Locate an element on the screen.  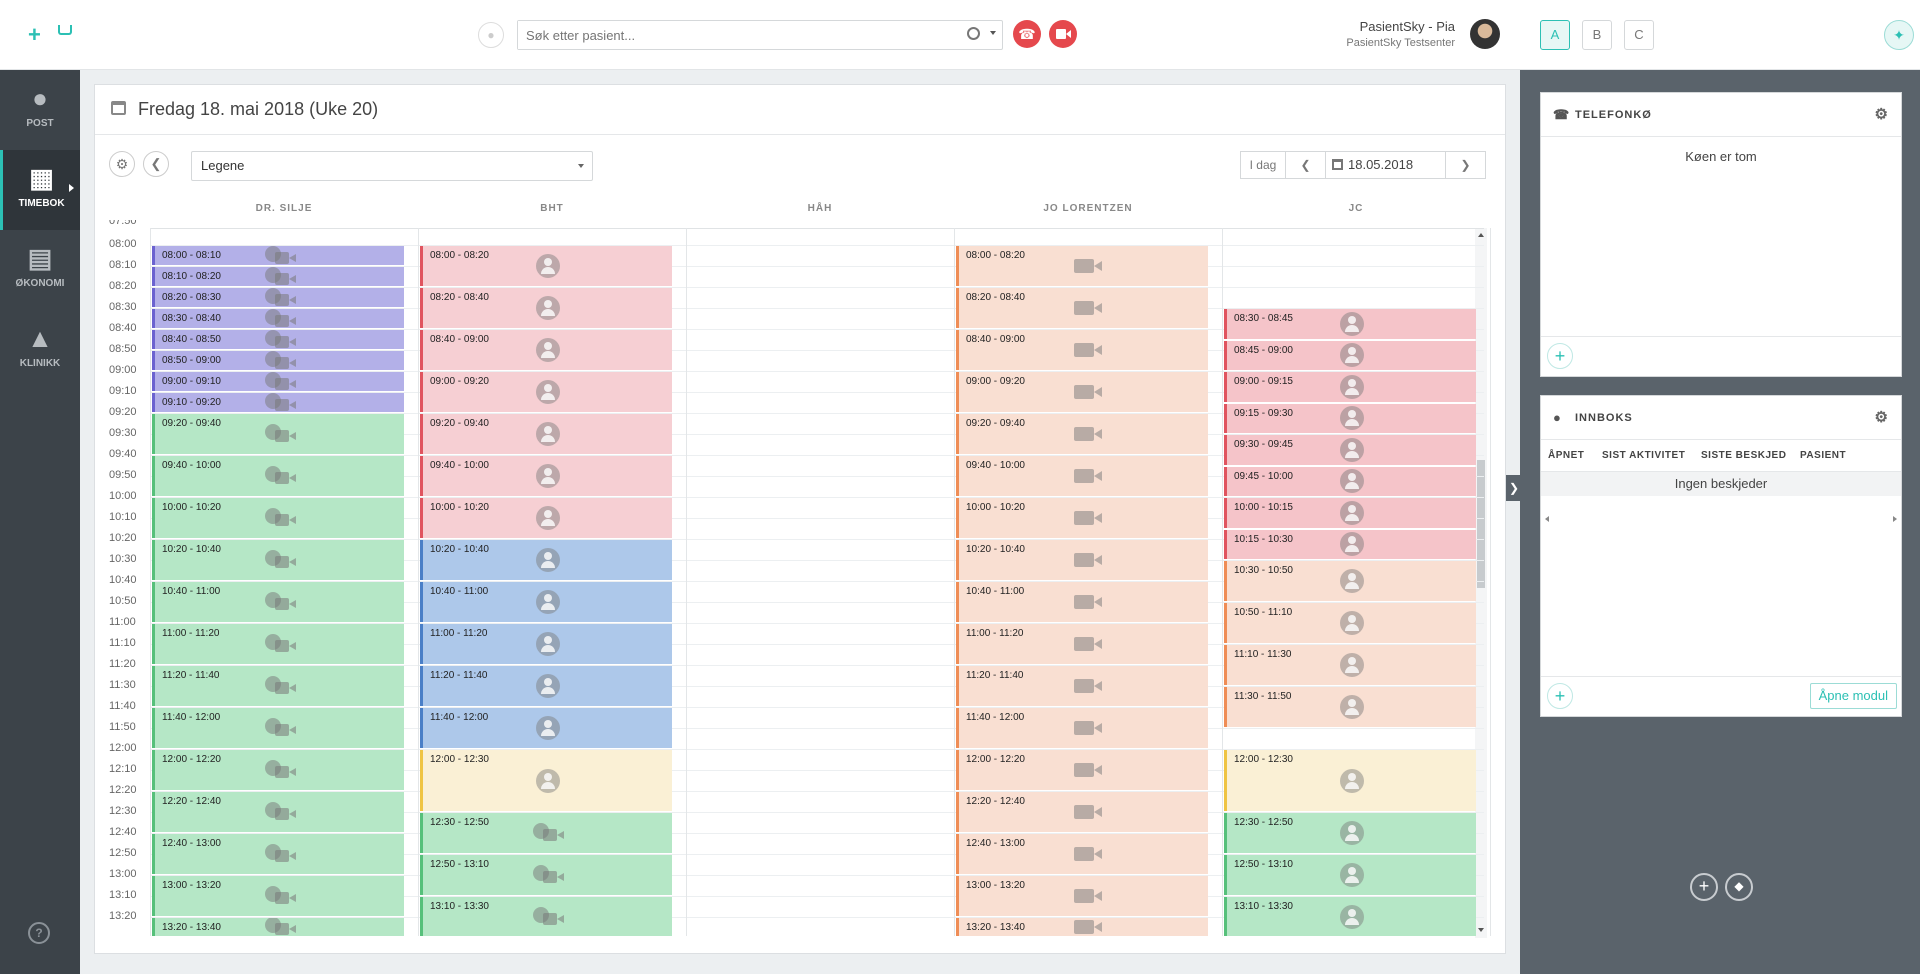
horizontal-scrollbar is located at coordinates (1721, 520).